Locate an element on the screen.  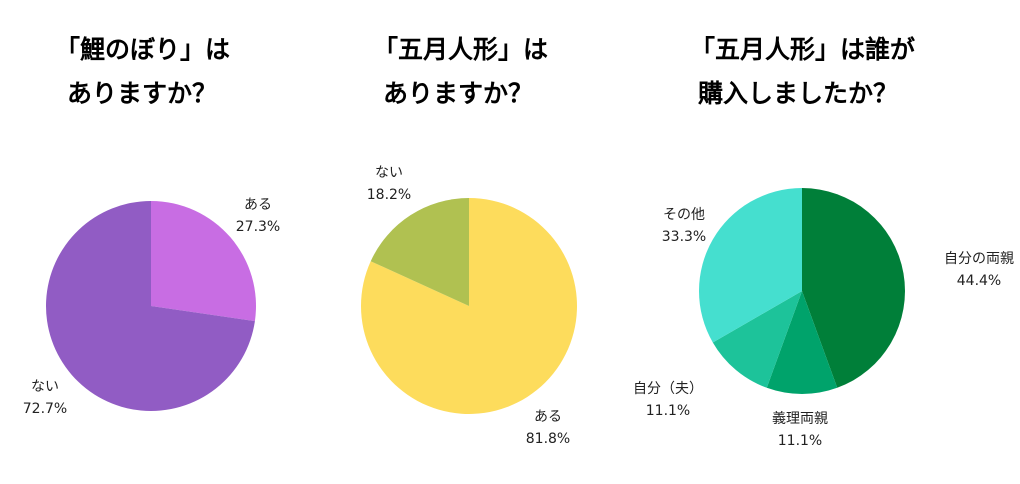
chart1-title-line2: ありますか？ is located at coordinates (142, 93).